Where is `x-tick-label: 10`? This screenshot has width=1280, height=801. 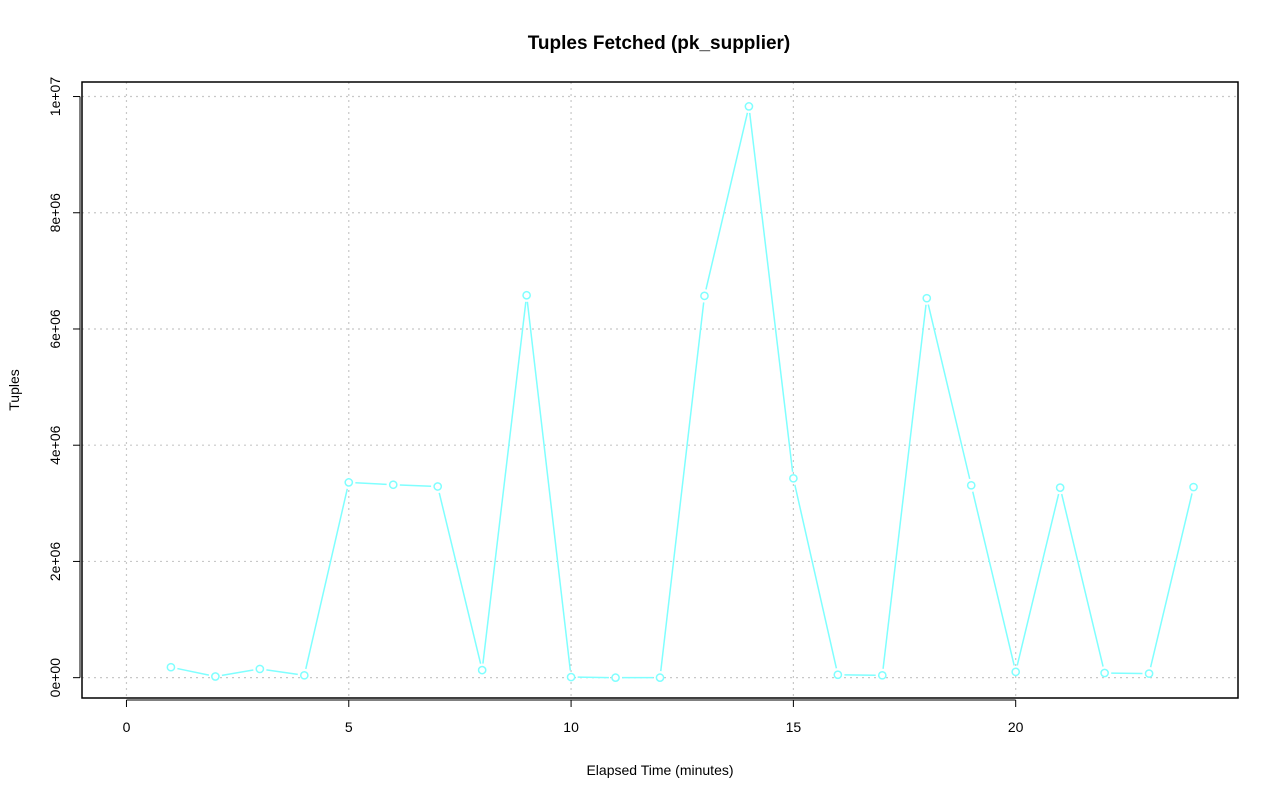 x-tick-label: 10 is located at coordinates (571, 727).